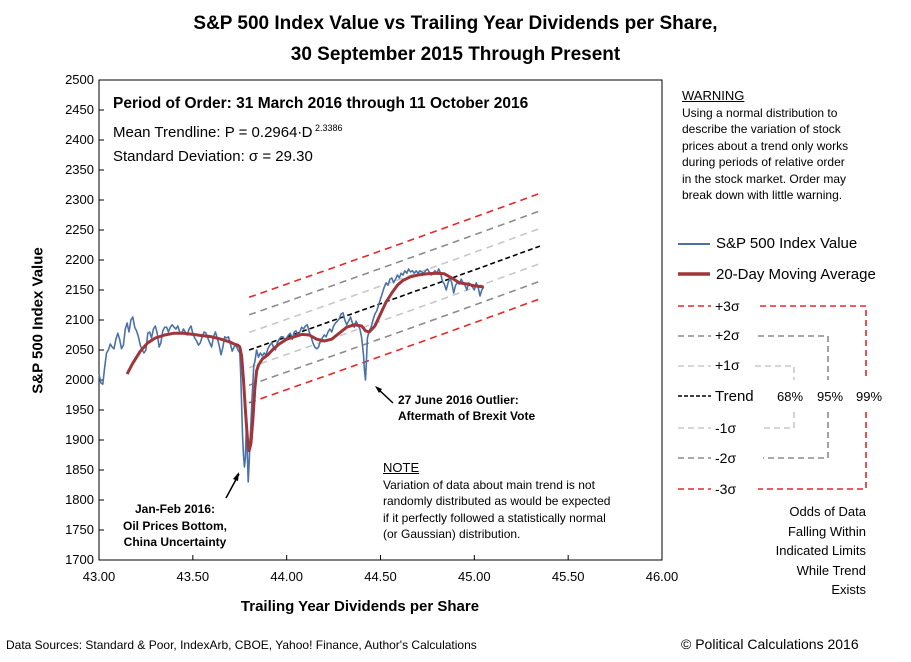  I want to click on x-tick-label: 43.00, so click(99, 576).